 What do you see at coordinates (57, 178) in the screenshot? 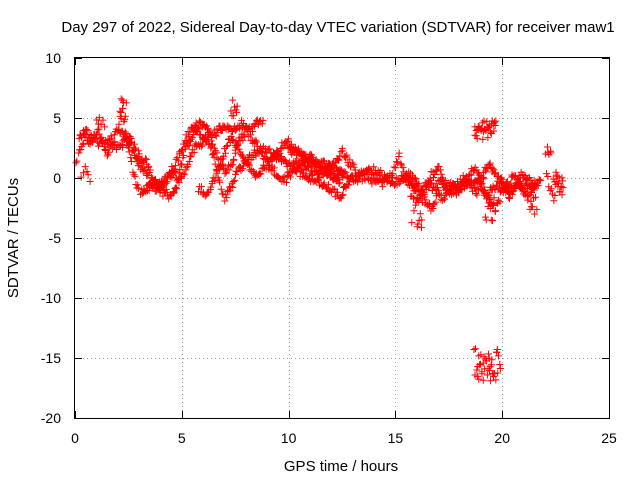
I see `y-tick-label: 0` at bounding box center [57, 178].